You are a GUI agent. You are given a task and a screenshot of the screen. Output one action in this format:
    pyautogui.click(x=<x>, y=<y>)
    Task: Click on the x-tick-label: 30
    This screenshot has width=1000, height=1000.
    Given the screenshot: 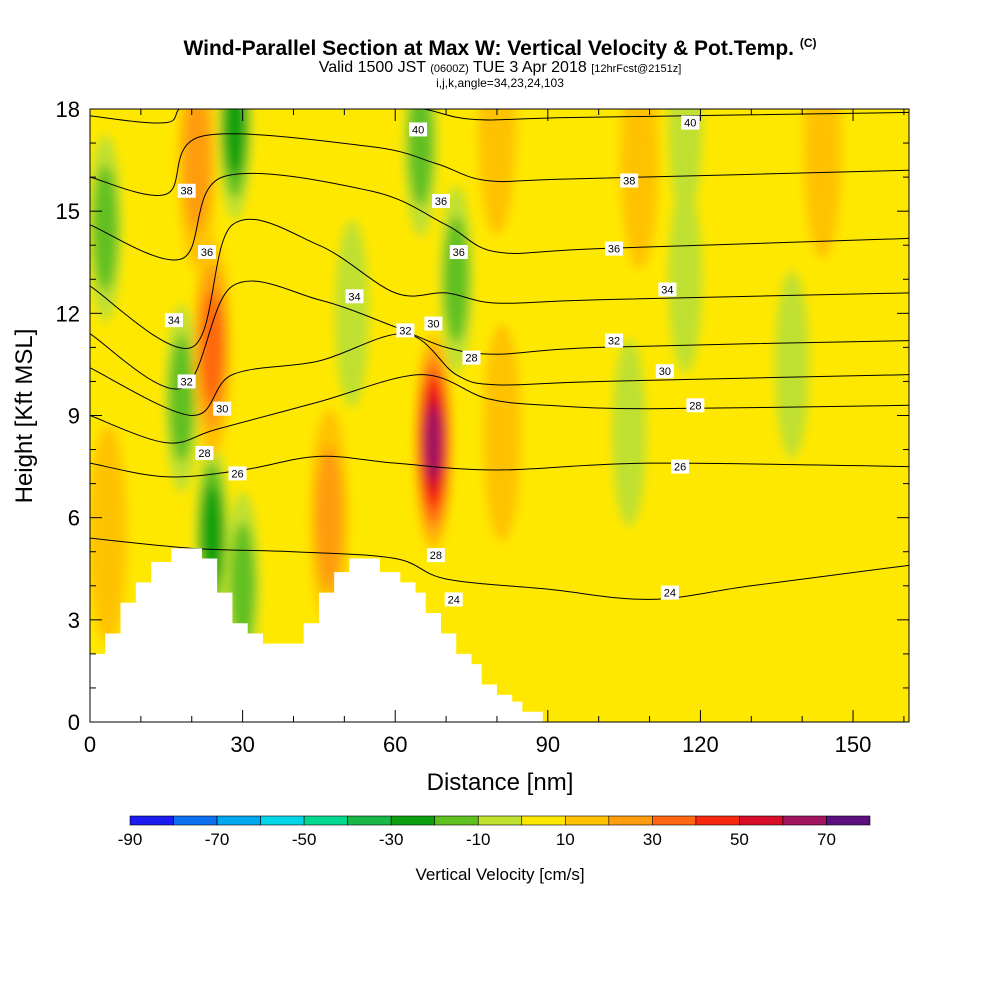 What is the action you would take?
    pyautogui.click(x=242, y=744)
    